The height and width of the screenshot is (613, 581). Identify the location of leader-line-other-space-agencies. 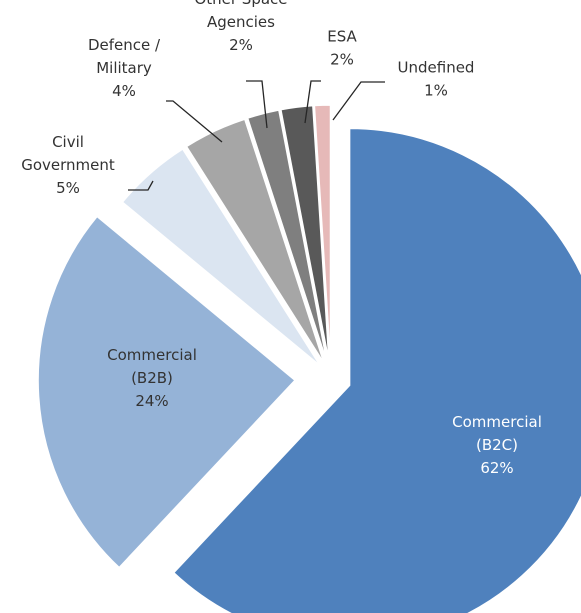
(257, 104).